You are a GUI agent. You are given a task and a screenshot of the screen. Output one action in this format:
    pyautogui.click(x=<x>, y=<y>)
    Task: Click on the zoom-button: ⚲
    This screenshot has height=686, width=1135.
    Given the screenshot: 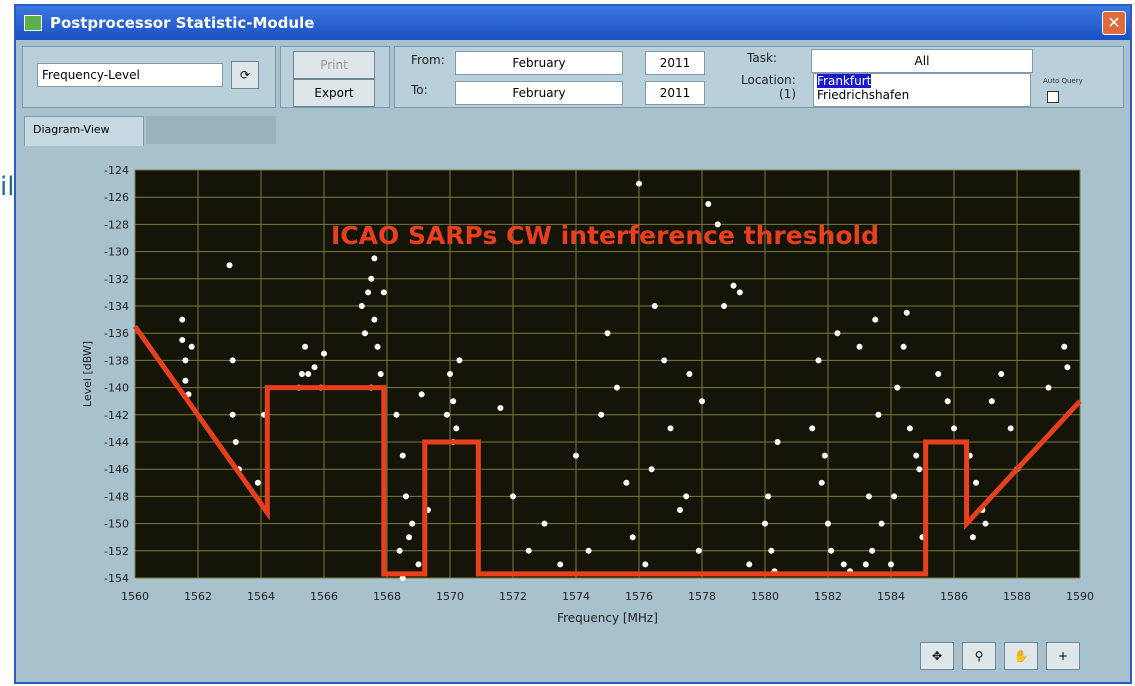 What is the action you would take?
    pyautogui.click(x=979, y=656)
    